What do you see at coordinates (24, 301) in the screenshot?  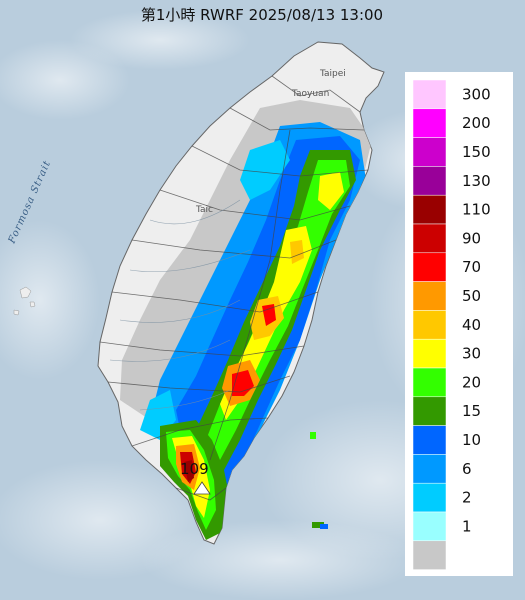 I see `penghu-islands` at bounding box center [24, 301].